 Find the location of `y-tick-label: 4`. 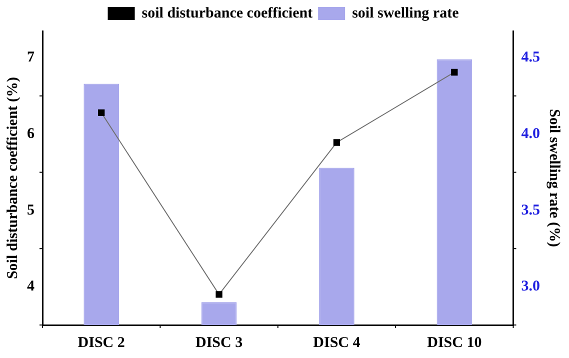

y-tick-label: 4 is located at coordinates (31, 286).